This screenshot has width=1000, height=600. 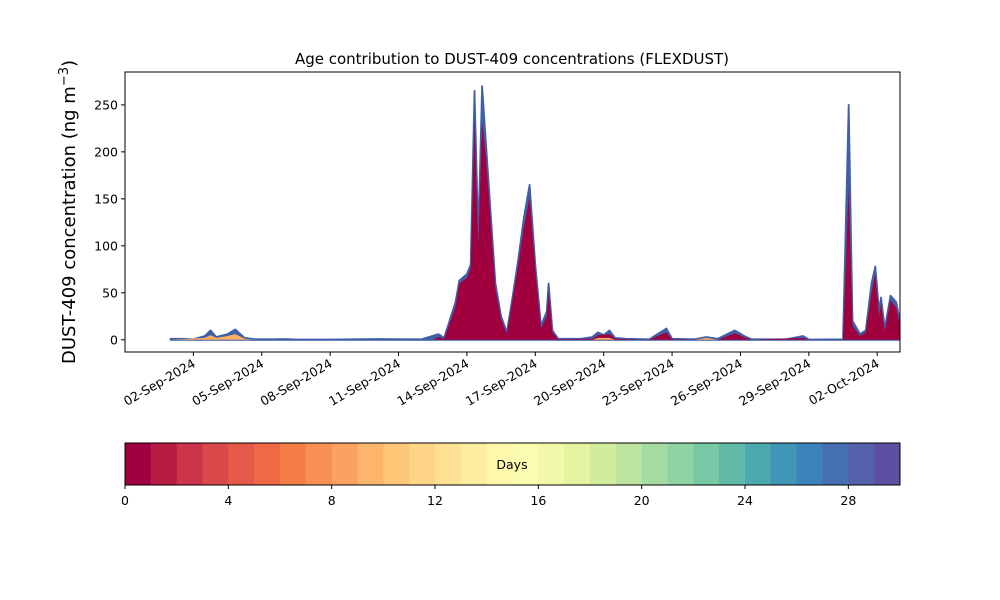 What do you see at coordinates (638, 382) in the screenshot?
I see `x-tick-label: 23-Sep-2024` at bounding box center [638, 382].